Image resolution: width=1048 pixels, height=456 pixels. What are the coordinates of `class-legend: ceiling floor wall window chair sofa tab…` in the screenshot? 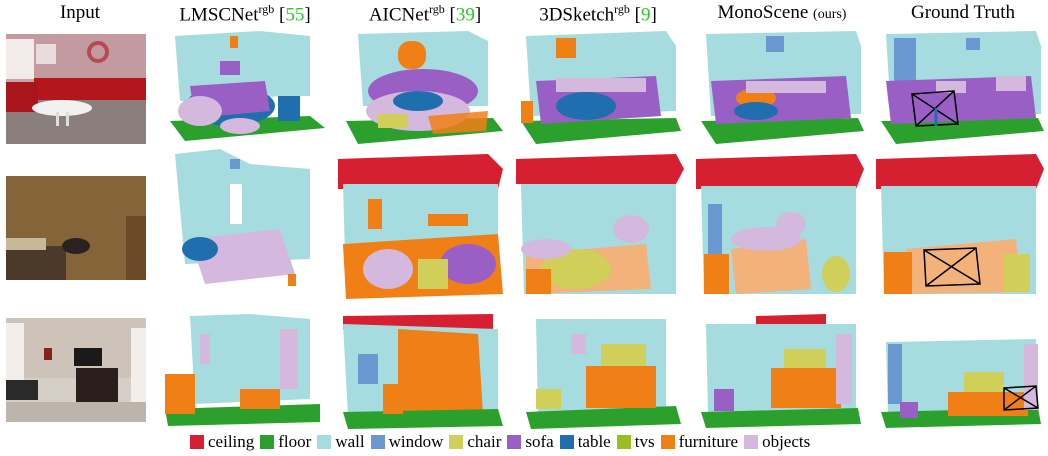 It's located at (503, 442).